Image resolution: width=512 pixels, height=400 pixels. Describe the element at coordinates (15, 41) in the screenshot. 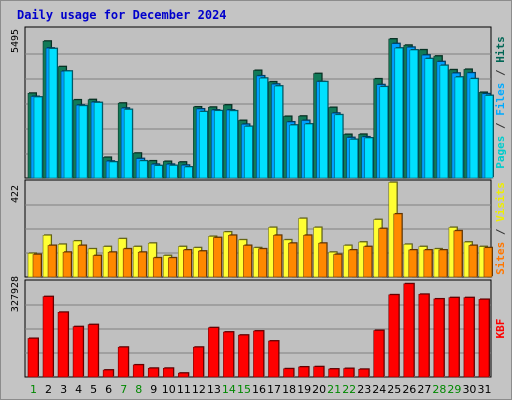

I see `max-label: 5495` at that location.